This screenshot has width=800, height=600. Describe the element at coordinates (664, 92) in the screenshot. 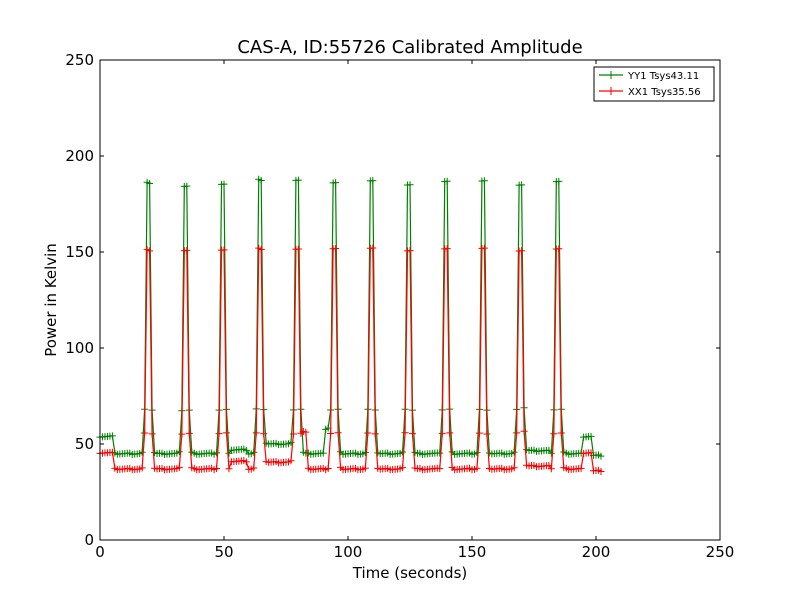

I see `legend-entry: XX1 Tsys35.56` at that location.